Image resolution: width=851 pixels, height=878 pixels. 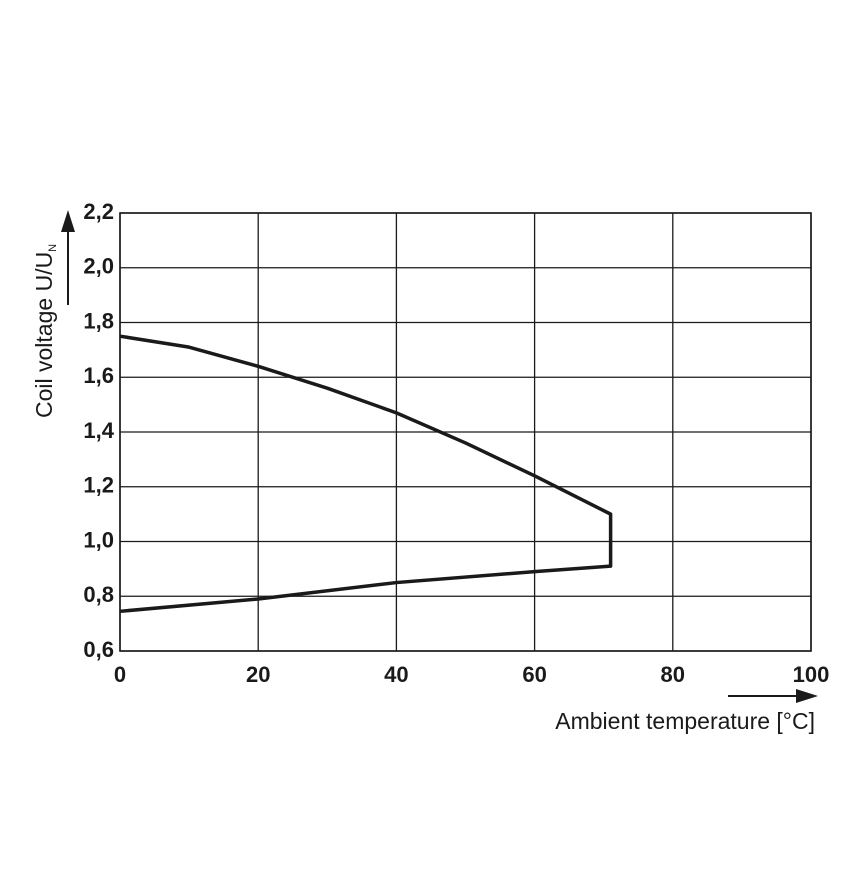 I want to click on y-label-sub: N, so click(x=53, y=248).